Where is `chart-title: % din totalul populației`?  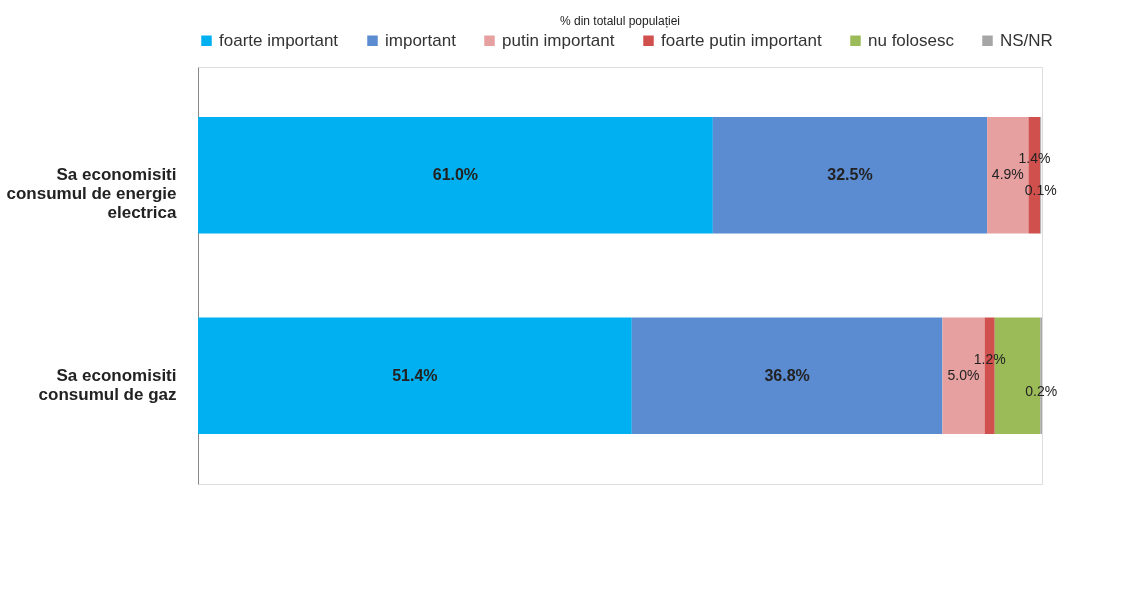 chart-title: % din totalul populației is located at coordinates (620, 21).